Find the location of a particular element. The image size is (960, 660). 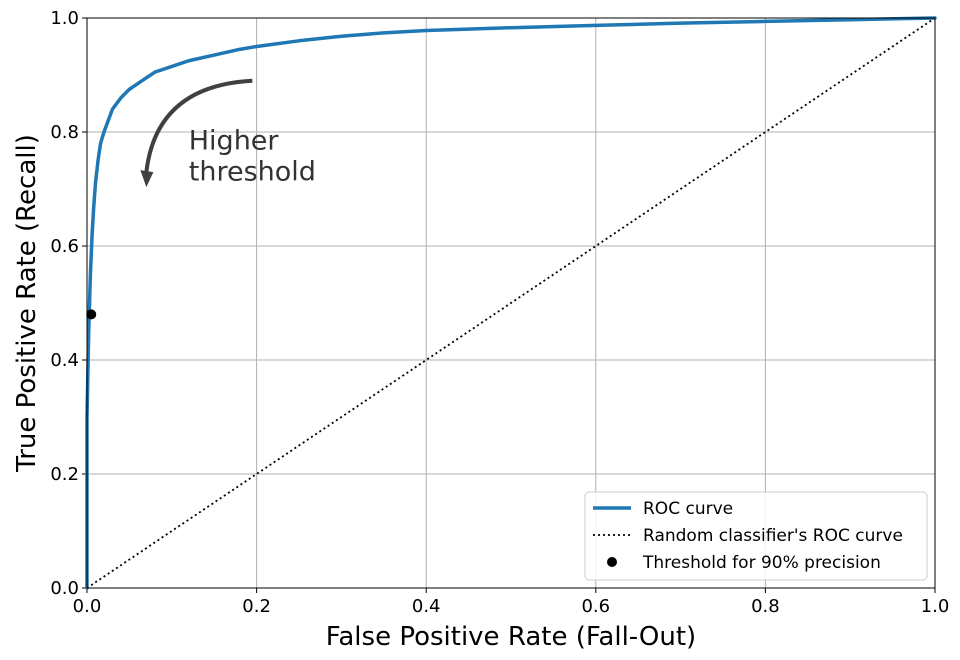

legend-item: ROC curve is located at coordinates (663, 509).